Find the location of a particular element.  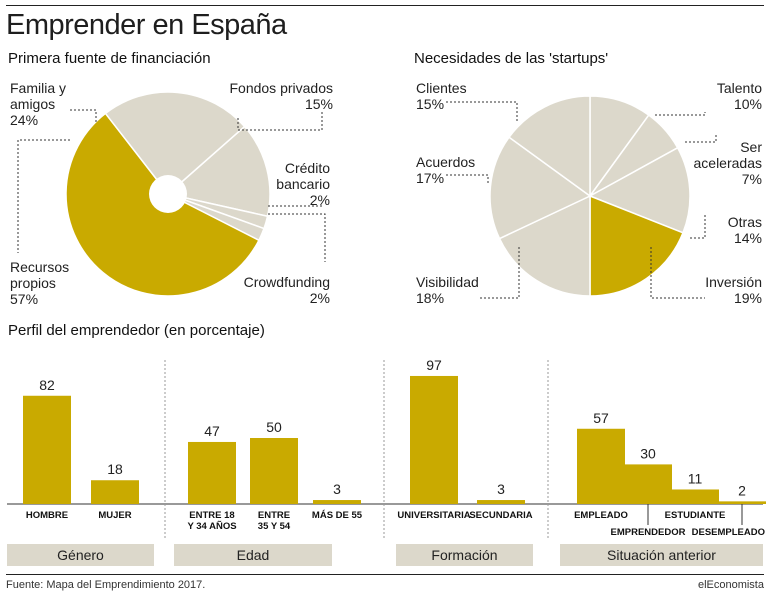

group-box-situacion-anterior is located at coordinates (661, 555).